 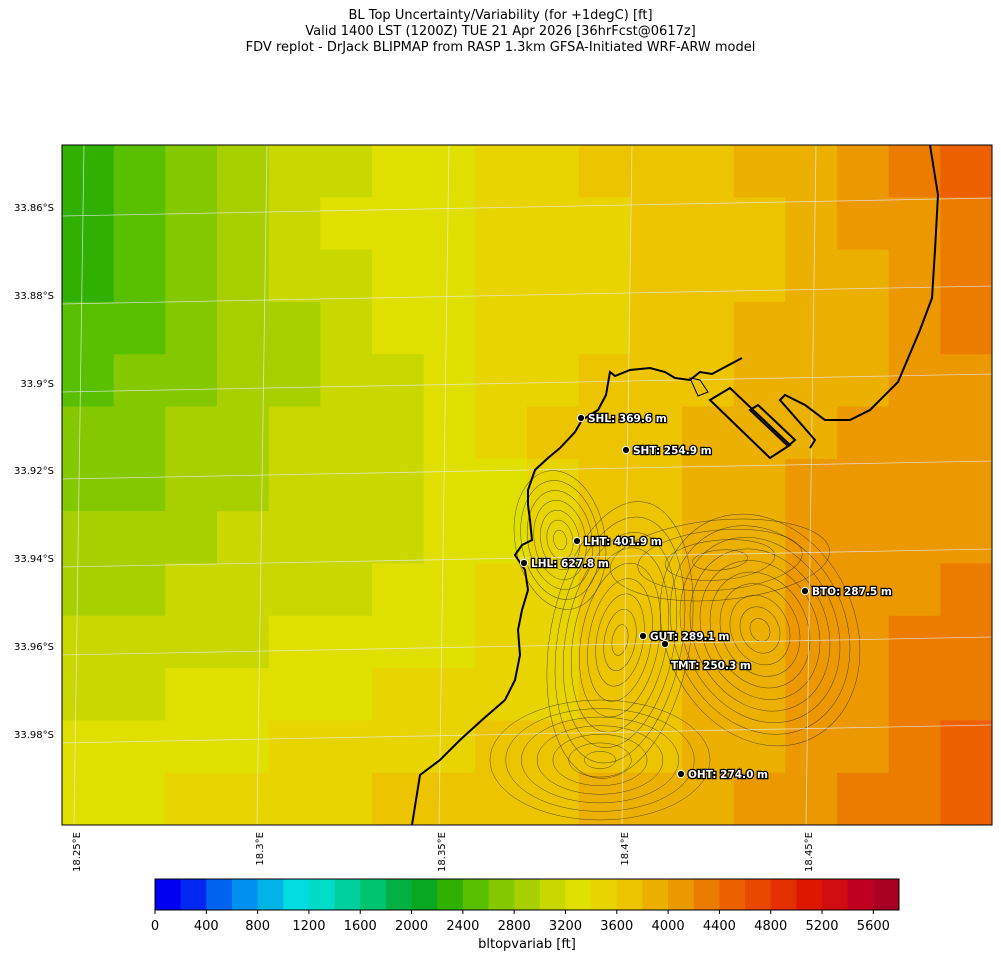 What do you see at coordinates (443, 852) in the screenshot?
I see `longitude-labels: 18.25°E 18.3°E 18.35°E 18.4°E 18.45°E` at bounding box center [443, 852].